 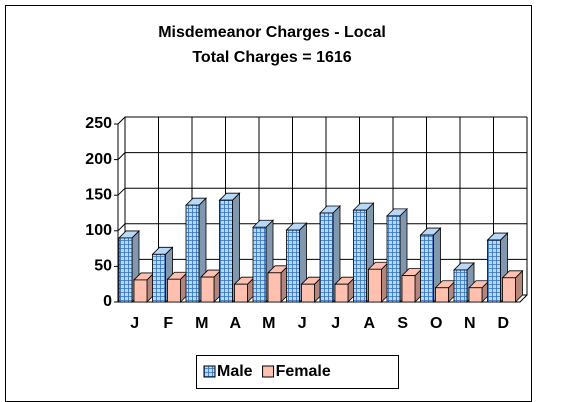 What do you see at coordinates (272, 32) in the screenshot?
I see `chart-title: Misdemeanor Charges - Local` at bounding box center [272, 32].